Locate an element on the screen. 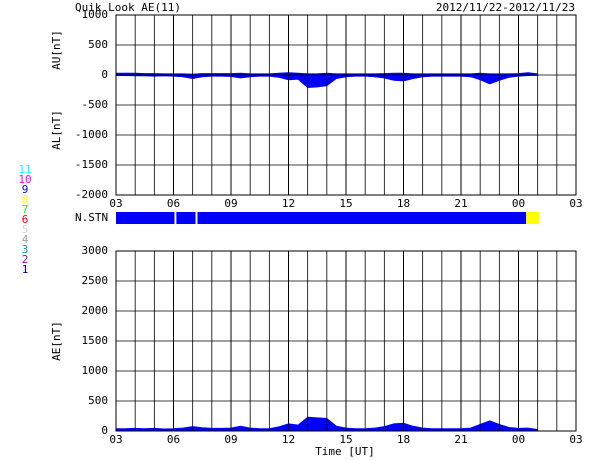 The image size is (590, 460). y-tick-label: -1000 is located at coordinates (91, 134).